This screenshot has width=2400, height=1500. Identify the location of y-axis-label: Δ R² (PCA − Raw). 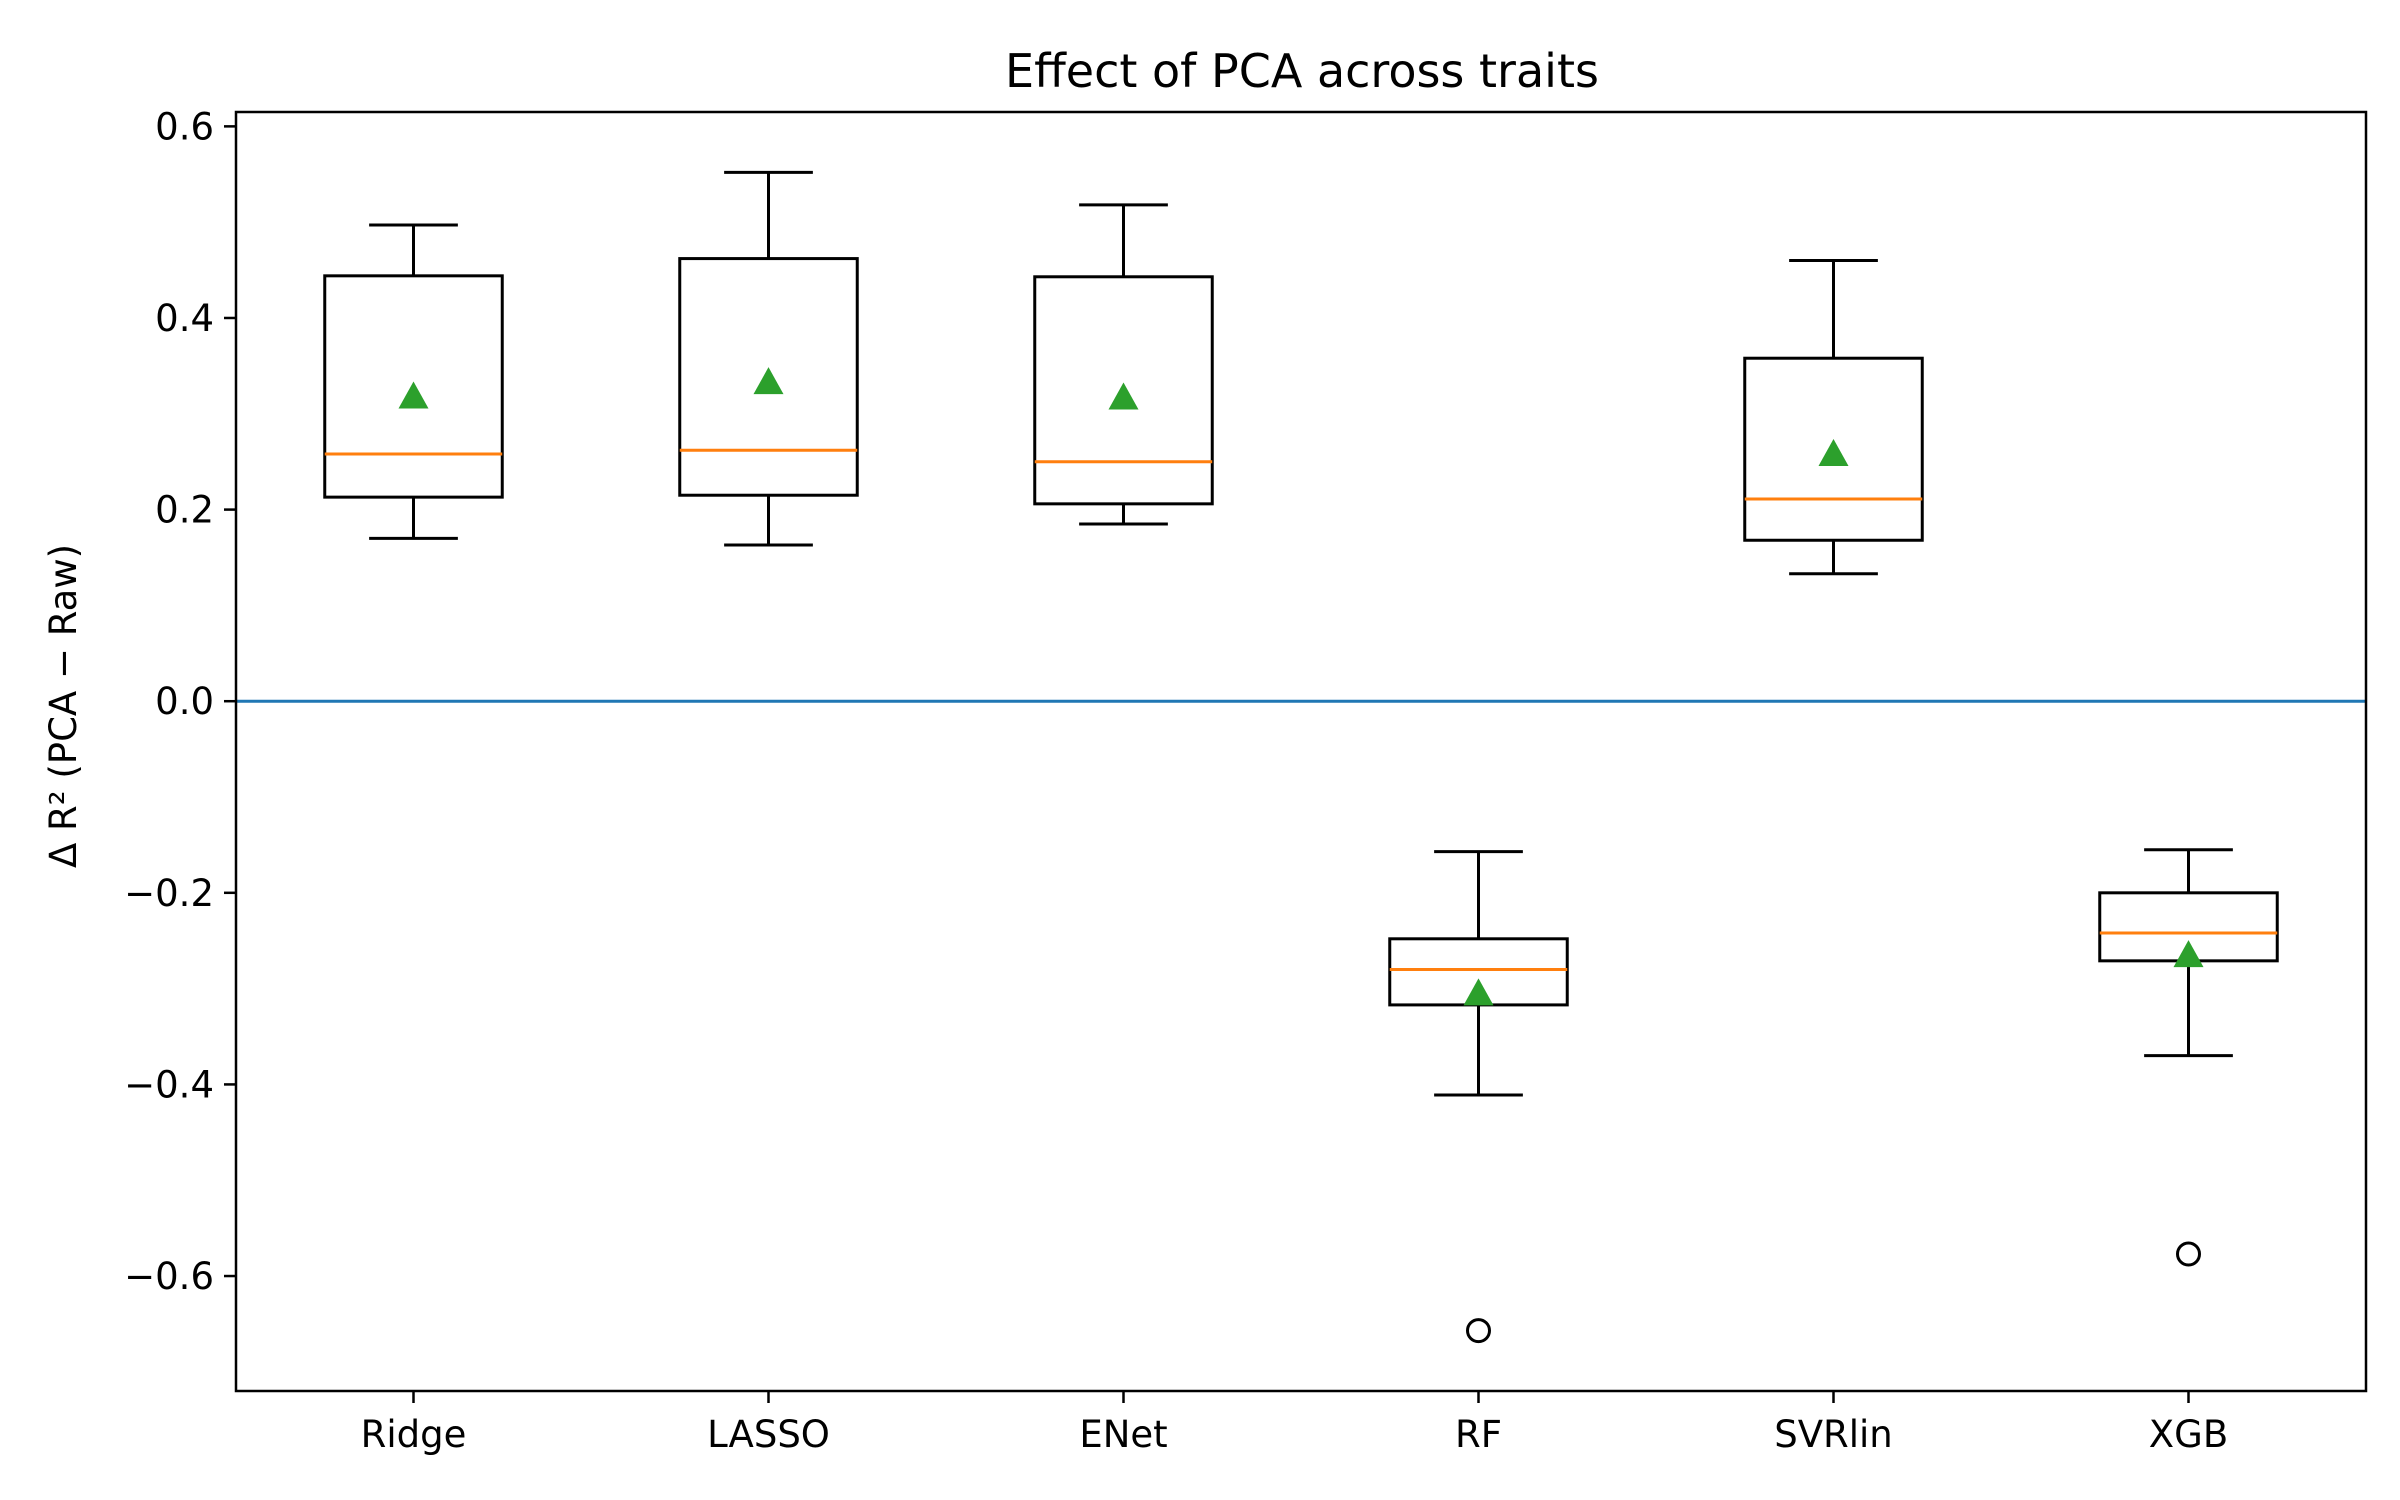
(63, 706).